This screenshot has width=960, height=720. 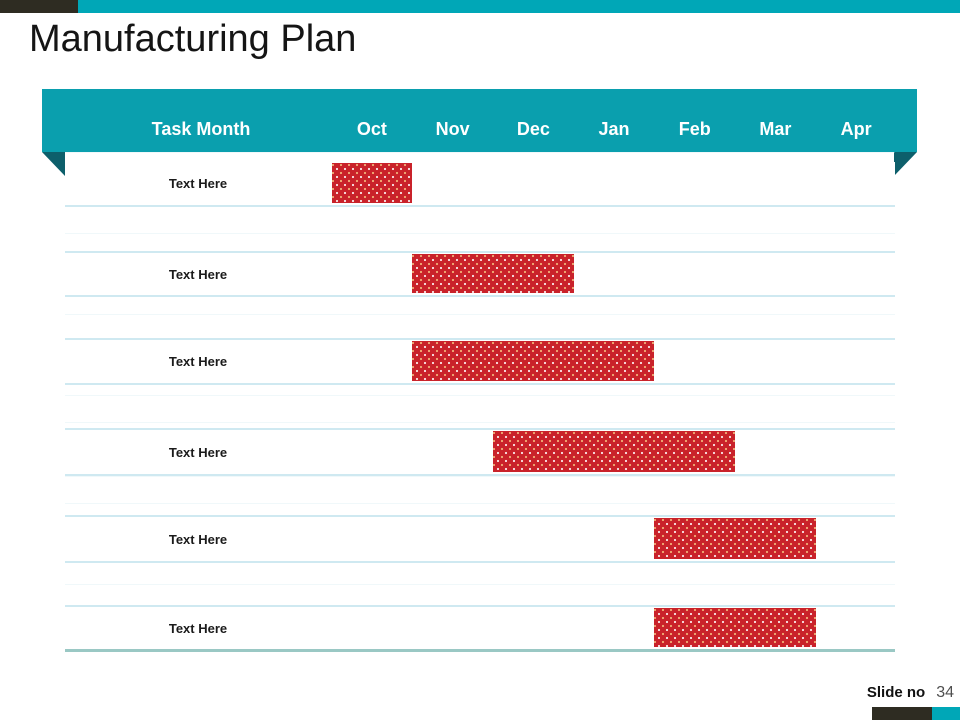 What do you see at coordinates (905, 164) in the screenshot?
I see `banner-fold-right` at bounding box center [905, 164].